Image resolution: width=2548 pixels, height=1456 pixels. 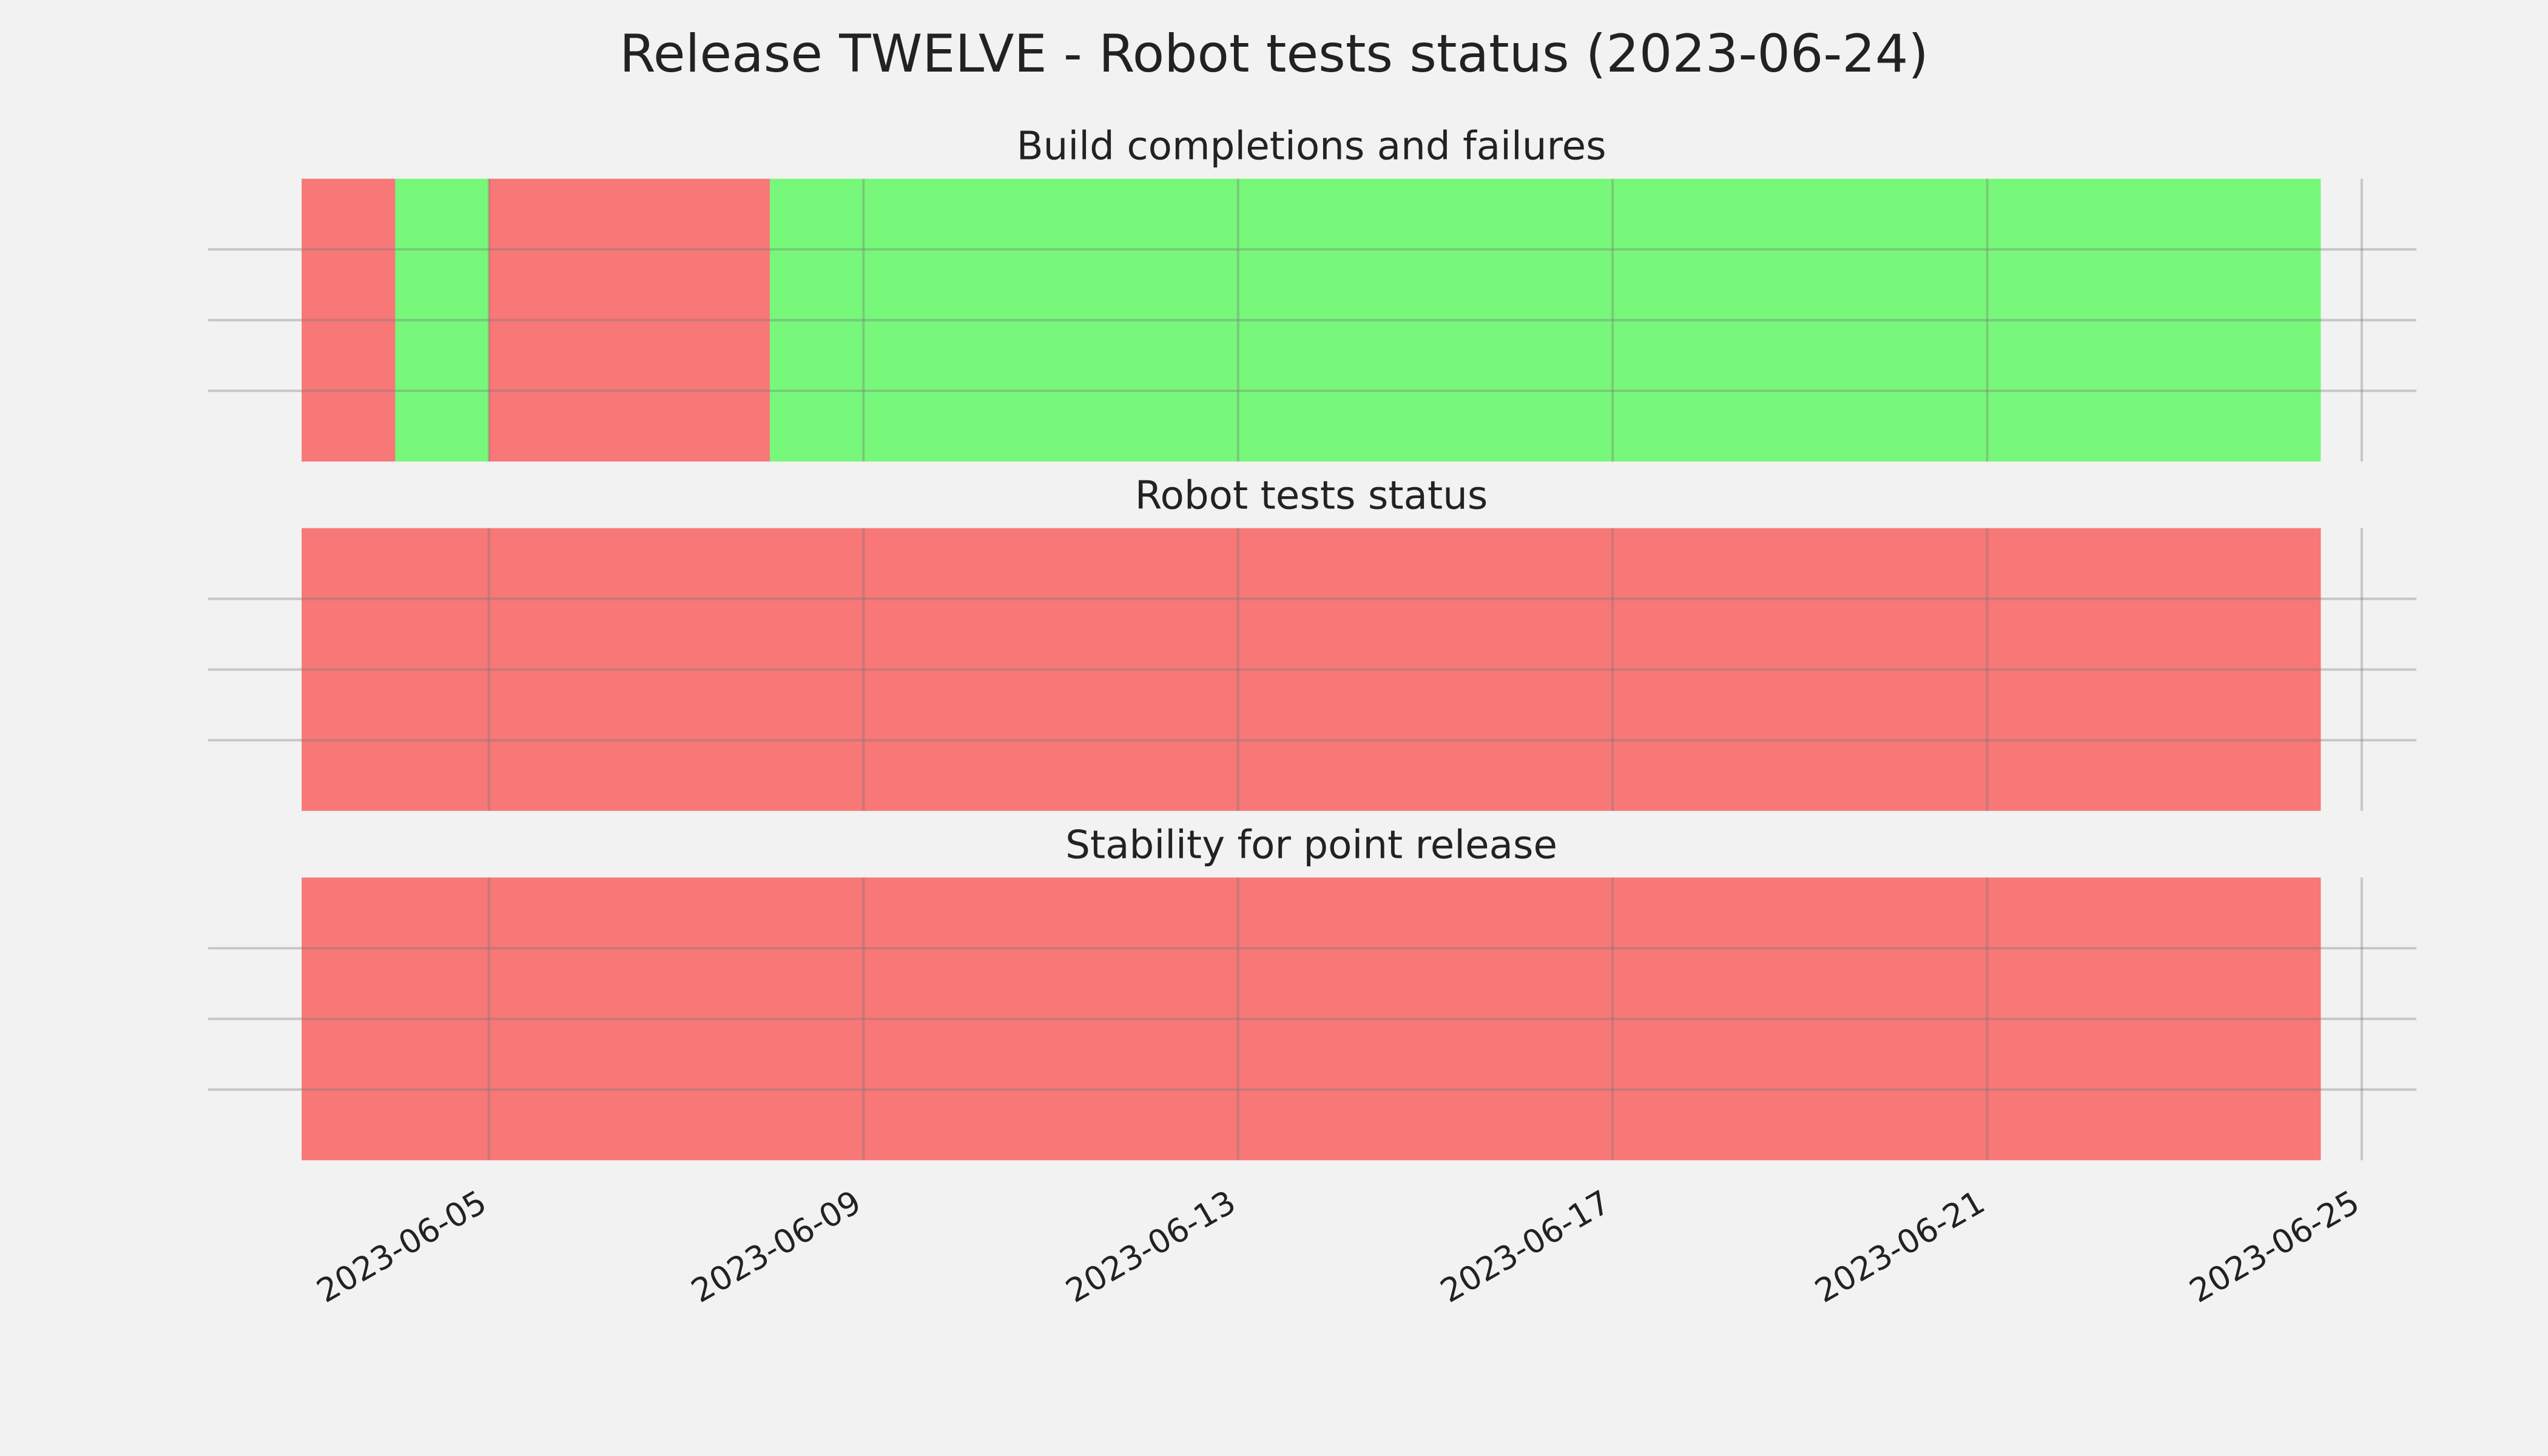 I want to click on subplot-title: Build completions and failures, so click(x=1311, y=146).